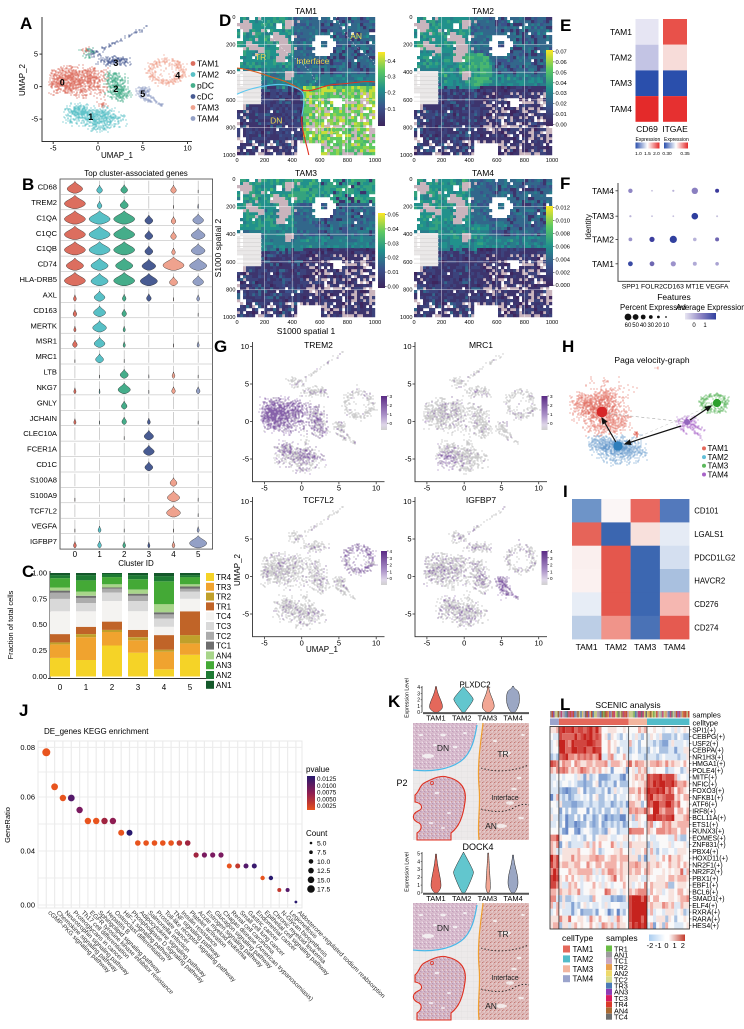 The height and width of the screenshot is (1029, 744). Describe the element at coordinates (393, 259) in the screenshot. I see `svg-text: 0.02` at that location.